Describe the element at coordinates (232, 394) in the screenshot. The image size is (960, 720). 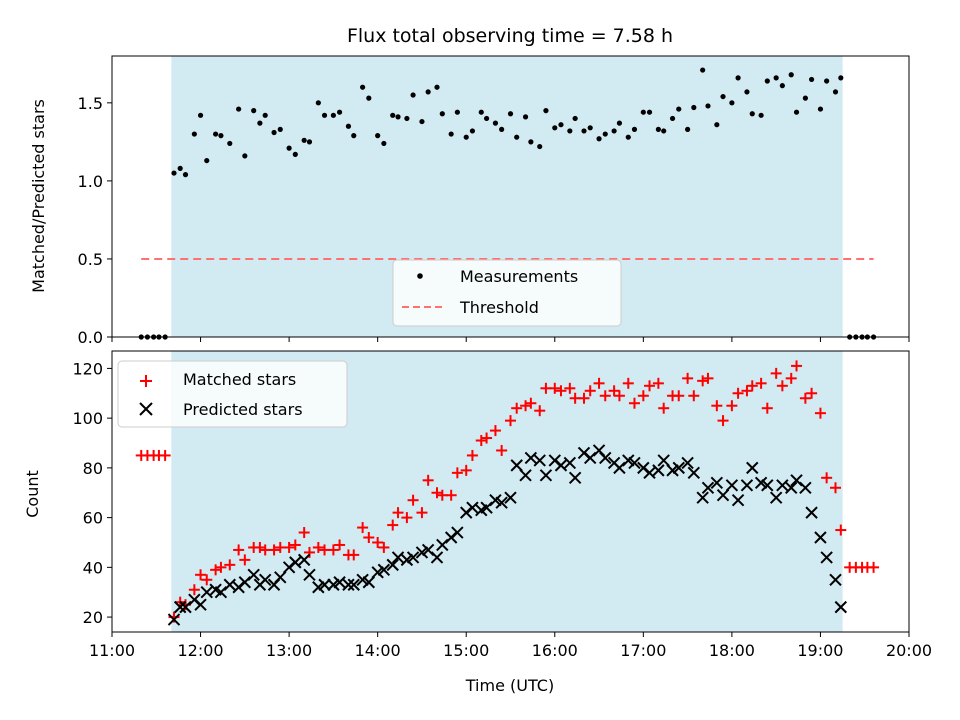
I see `bottom-legend-box` at that location.